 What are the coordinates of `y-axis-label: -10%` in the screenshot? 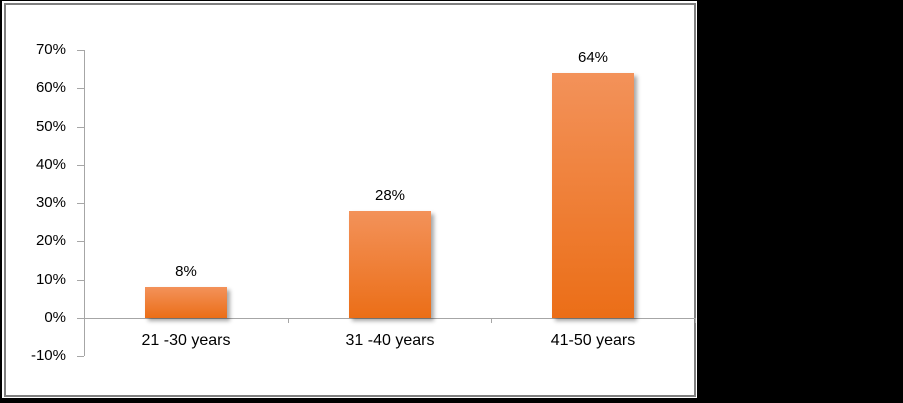 It's located at (48, 355).